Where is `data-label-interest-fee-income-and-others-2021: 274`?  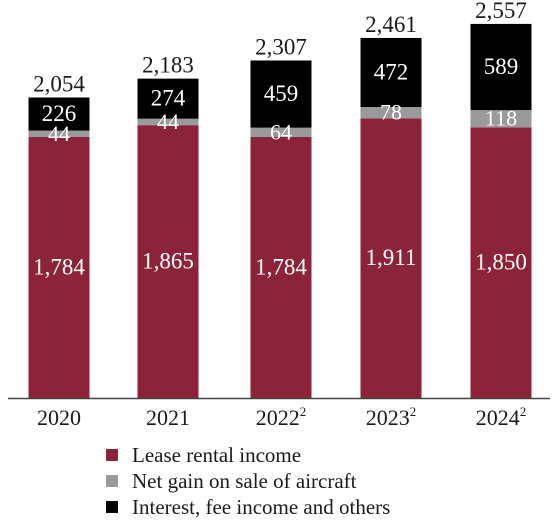 data-label-interest-fee-income-and-others-2021: 274 is located at coordinates (168, 98).